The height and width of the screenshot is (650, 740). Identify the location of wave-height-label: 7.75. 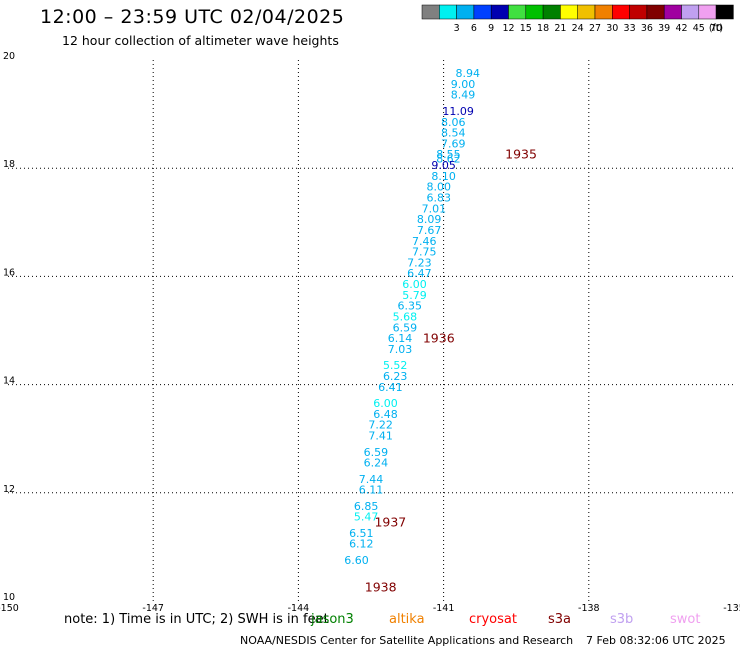
(424, 252).